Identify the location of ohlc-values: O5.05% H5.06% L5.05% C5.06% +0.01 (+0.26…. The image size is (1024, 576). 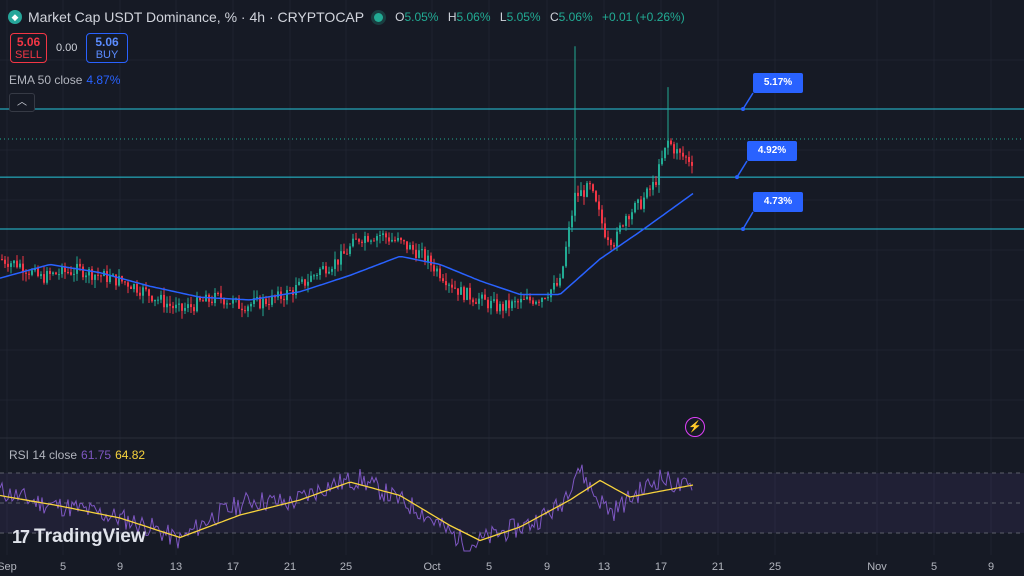
(543, 17).